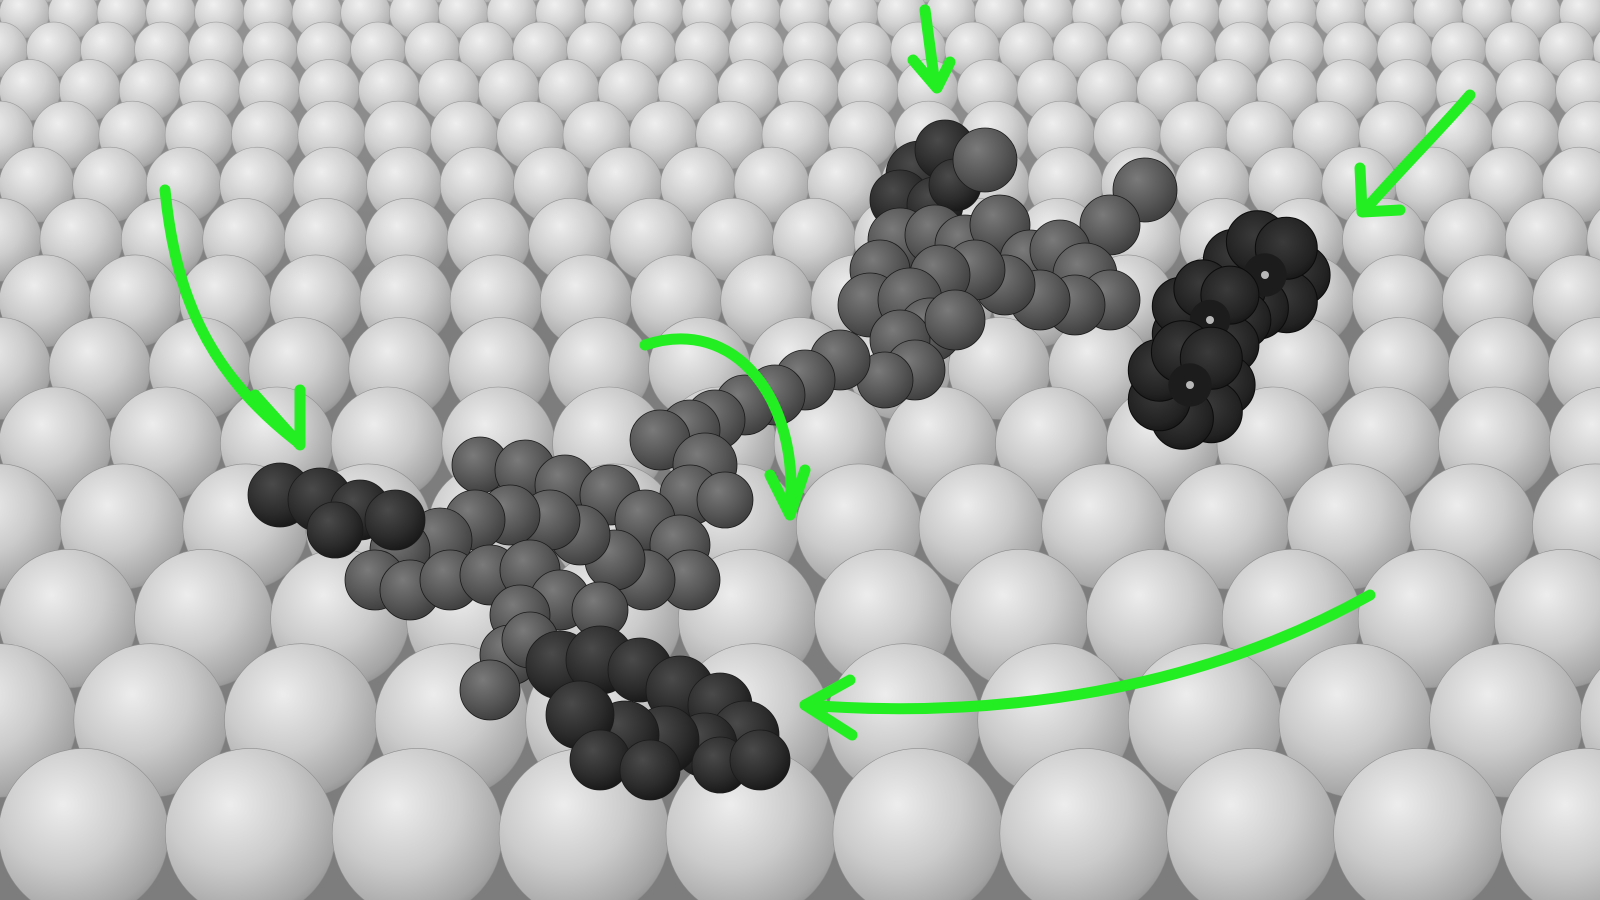 The height and width of the screenshot is (900, 1600). Describe the element at coordinates (532, 578) in the screenshot. I see `lower-body` at that location.